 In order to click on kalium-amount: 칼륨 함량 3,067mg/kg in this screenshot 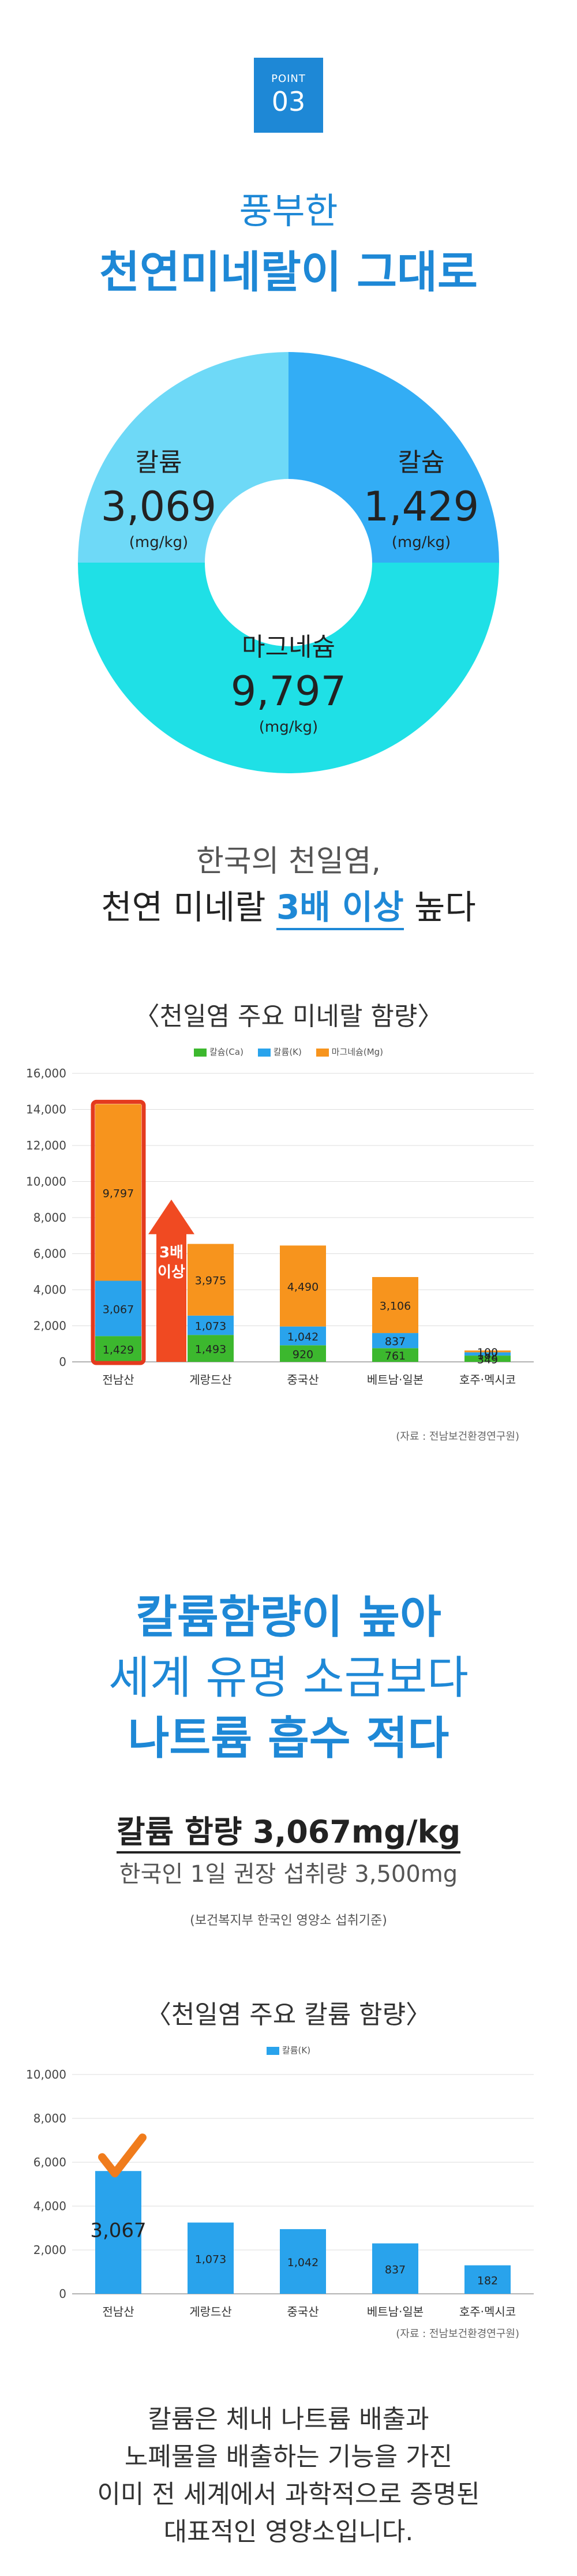, I will do `click(288, 1830)`.